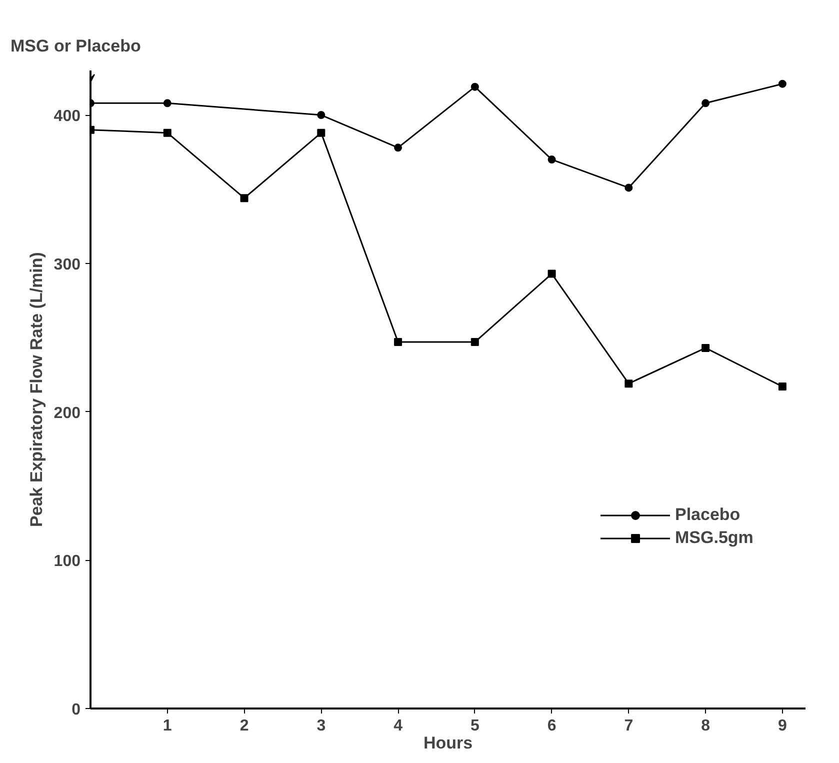 The width and height of the screenshot is (839, 763). I want to click on x-tick-label: 5, so click(475, 726).